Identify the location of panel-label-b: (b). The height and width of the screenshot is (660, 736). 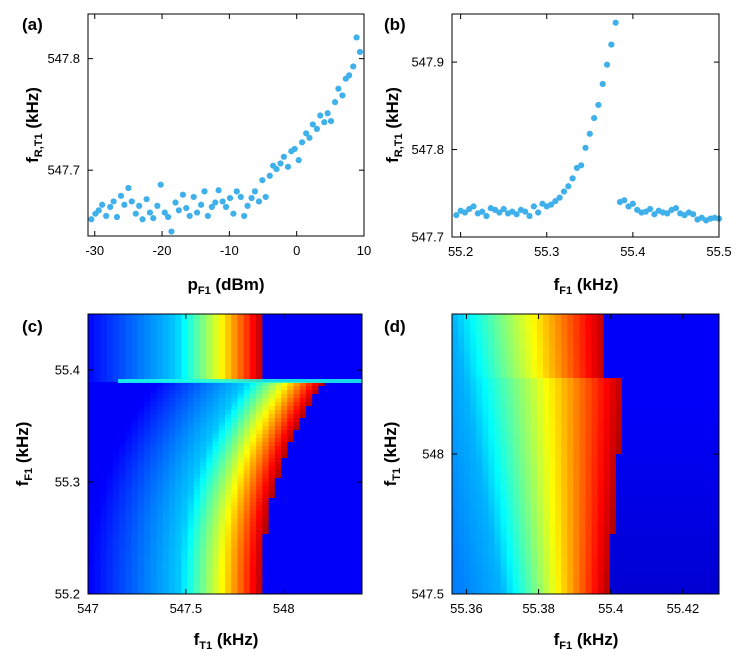
(395, 24).